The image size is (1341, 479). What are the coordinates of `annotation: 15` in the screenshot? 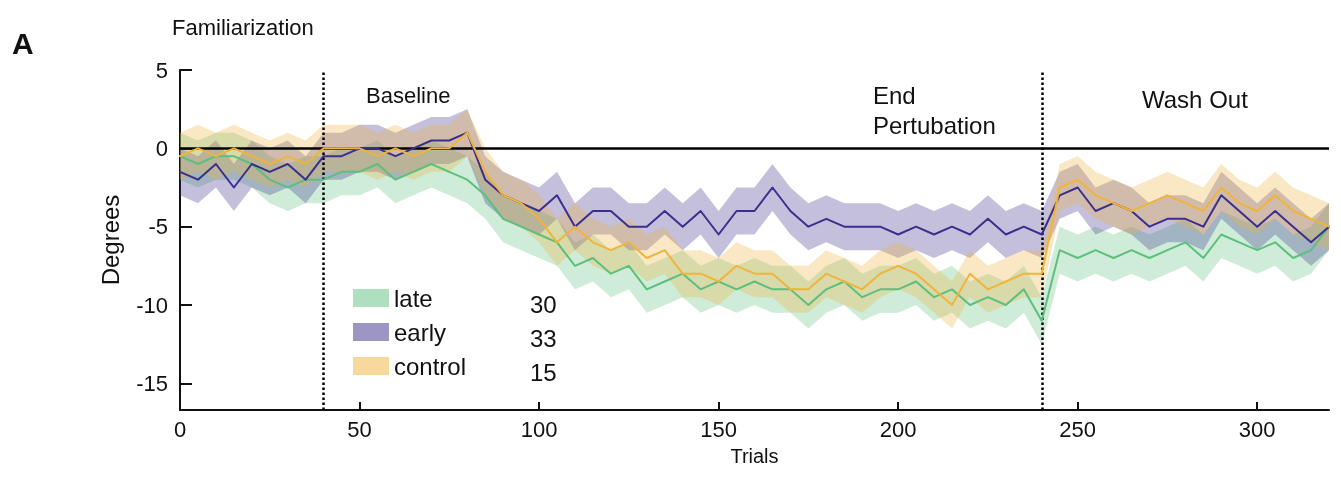 It's located at (543, 372).